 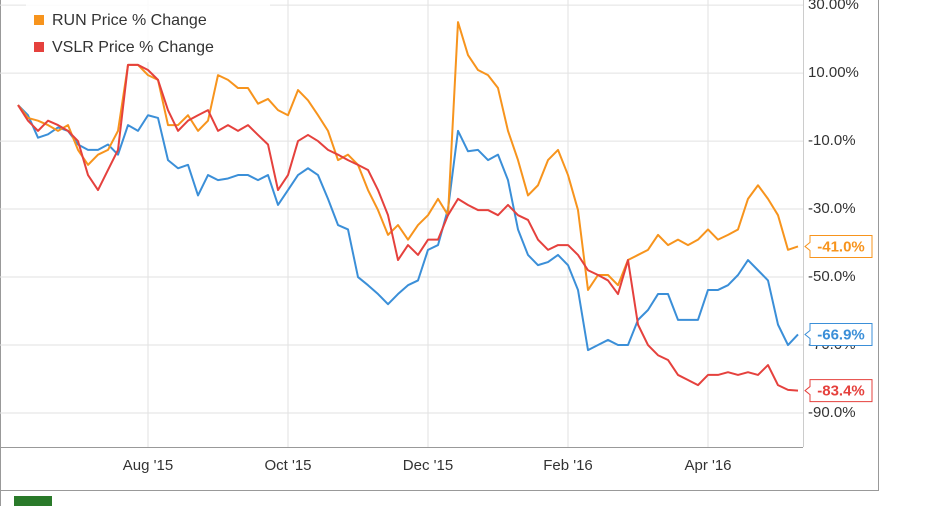 What do you see at coordinates (148, 465) in the screenshot?
I see `x-tick-label: Aug '15` at bounding box center [148, 465].